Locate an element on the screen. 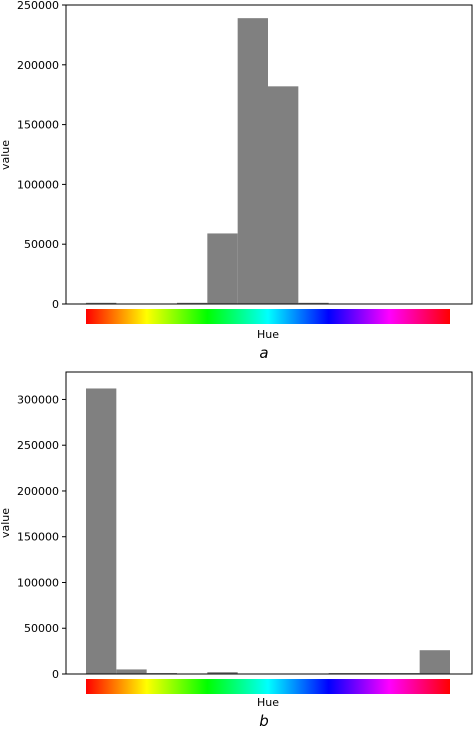 The height and width of the screenshot is (731, 474). y-tick-label-b-6: 300000 is located at coordinates (38, 399).